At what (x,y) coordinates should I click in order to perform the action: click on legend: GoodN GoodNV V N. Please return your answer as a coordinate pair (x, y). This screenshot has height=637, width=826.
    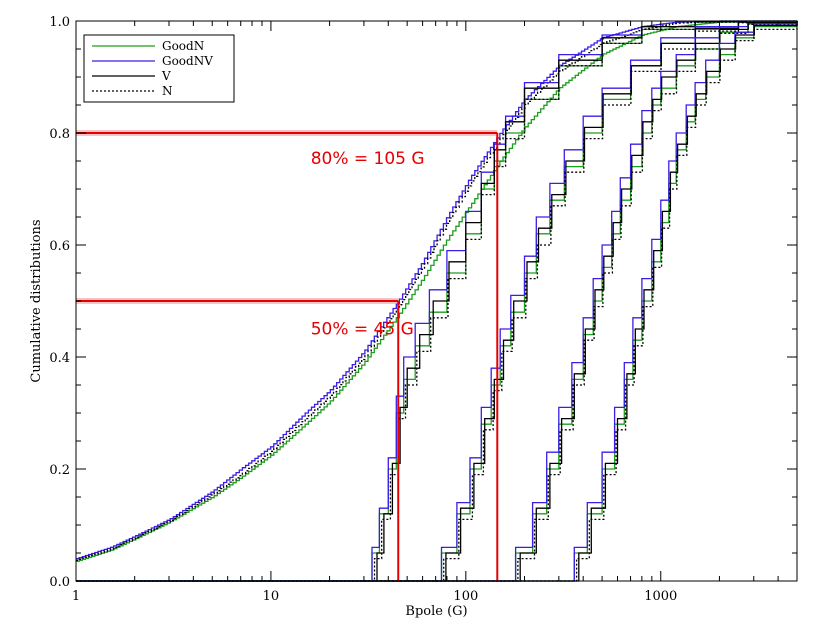
    Looking at the image, I should click on (159, 68).